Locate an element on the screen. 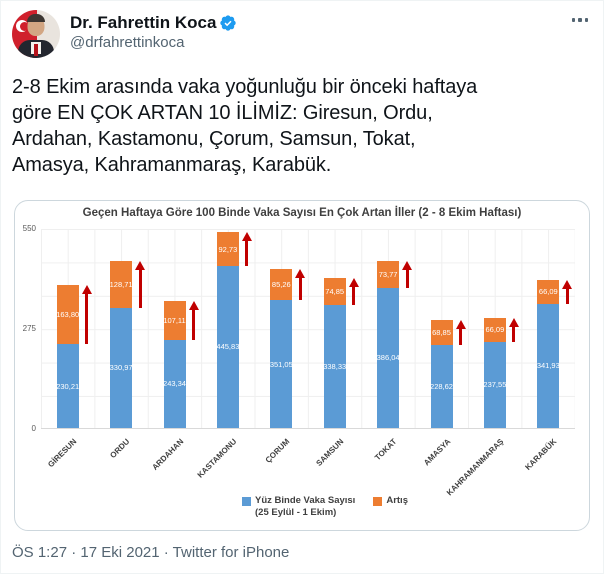 The width and height of the screenshot is (604, 574). bar-value-label-cases: 386,04 is located at coordinates (388, 358).